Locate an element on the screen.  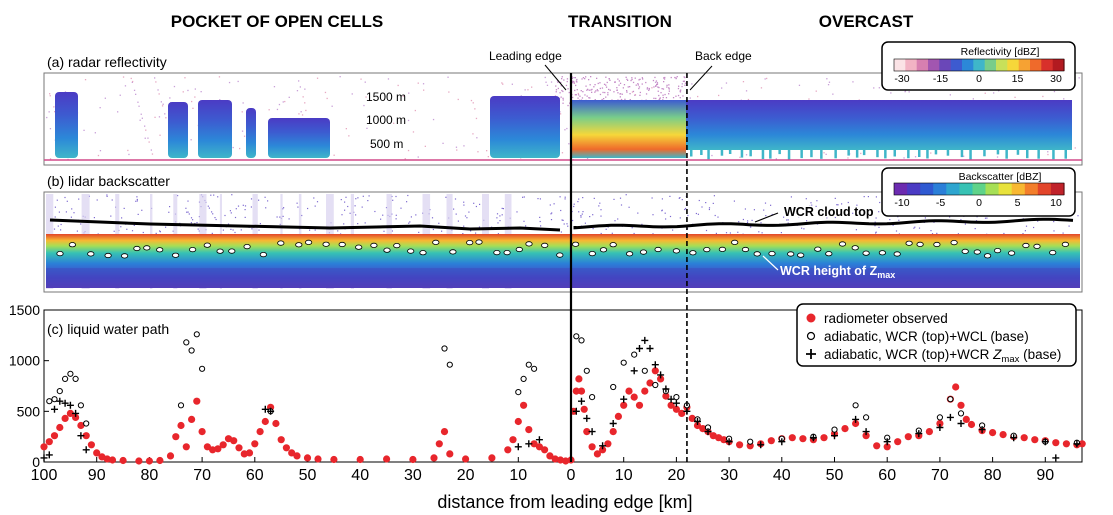
x-tick-label: 30 is located at coordinates (413, 475).